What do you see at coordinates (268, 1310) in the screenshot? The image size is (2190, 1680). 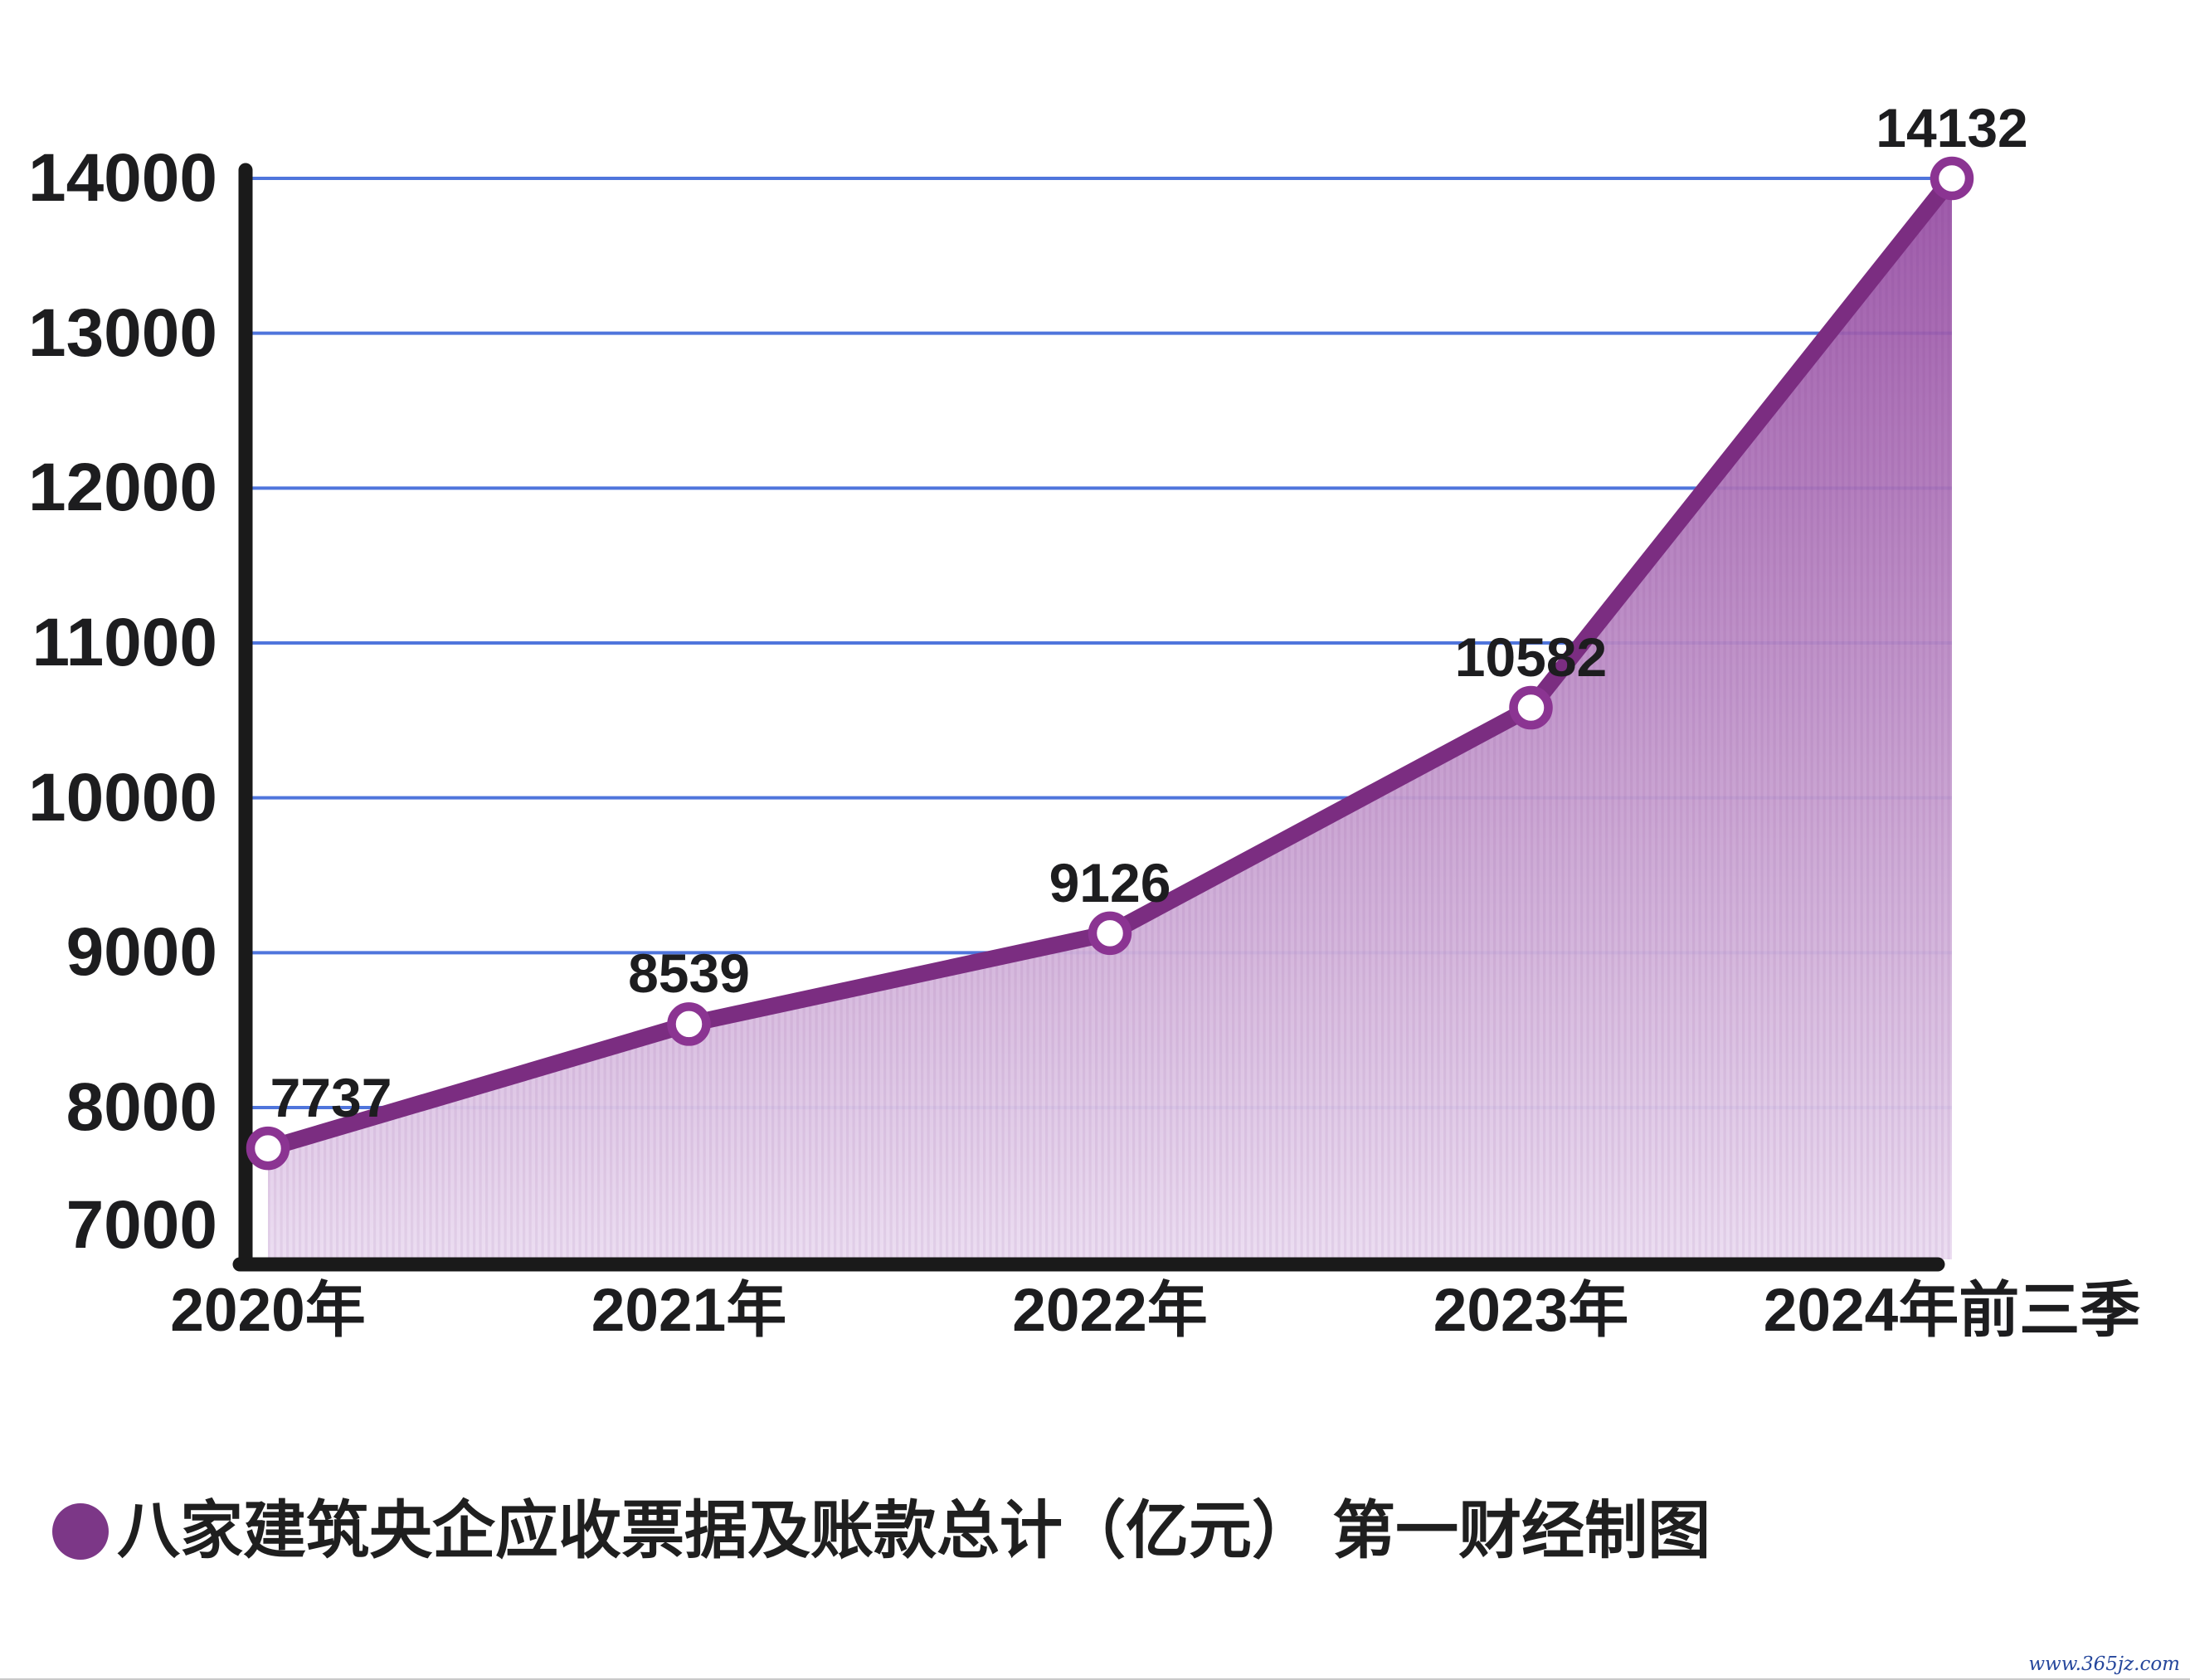 I see `x-axis-label: 2020年` at bounding box center [268, 1310].